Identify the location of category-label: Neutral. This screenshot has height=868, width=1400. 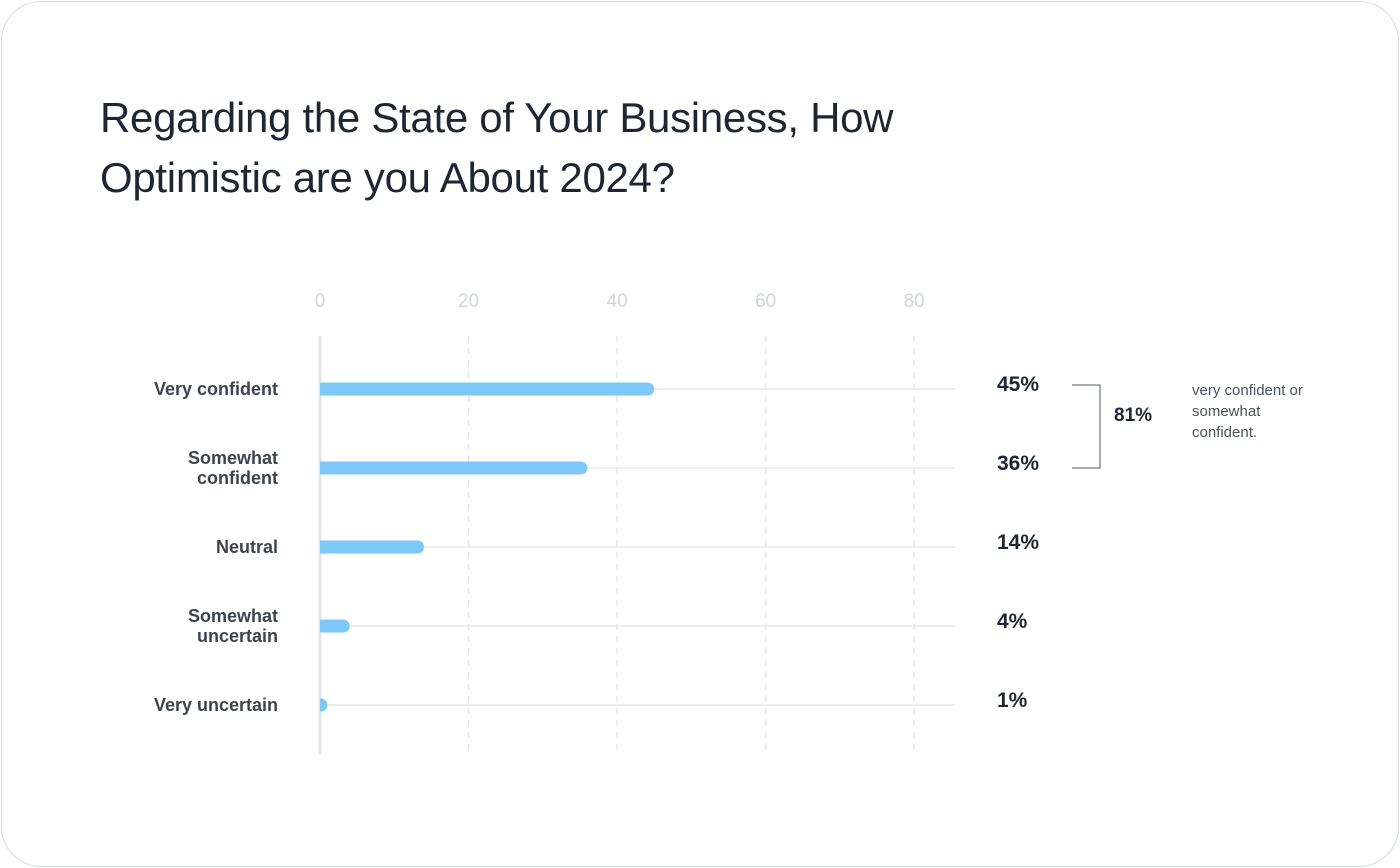
(246, 547).